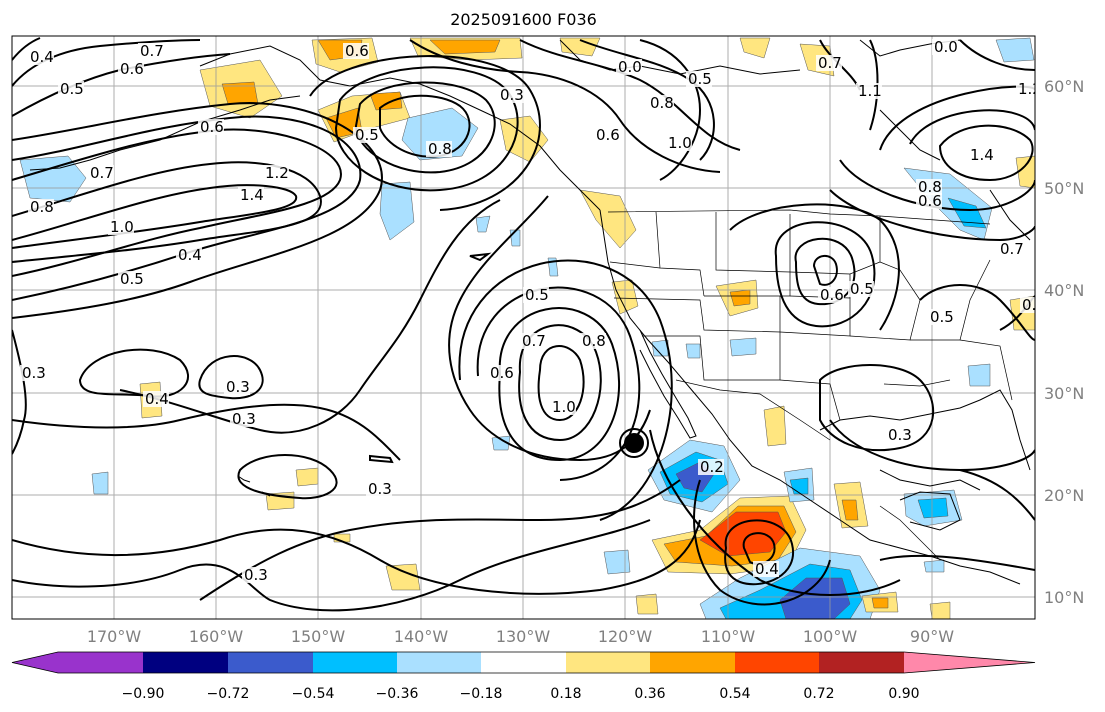 The width and height of the screenshot is (1105, 712). What do you see at coordinates (1064, 597) in the screenshot?
I see `lat-label: 10°N` at bounding box center [1064, 597].